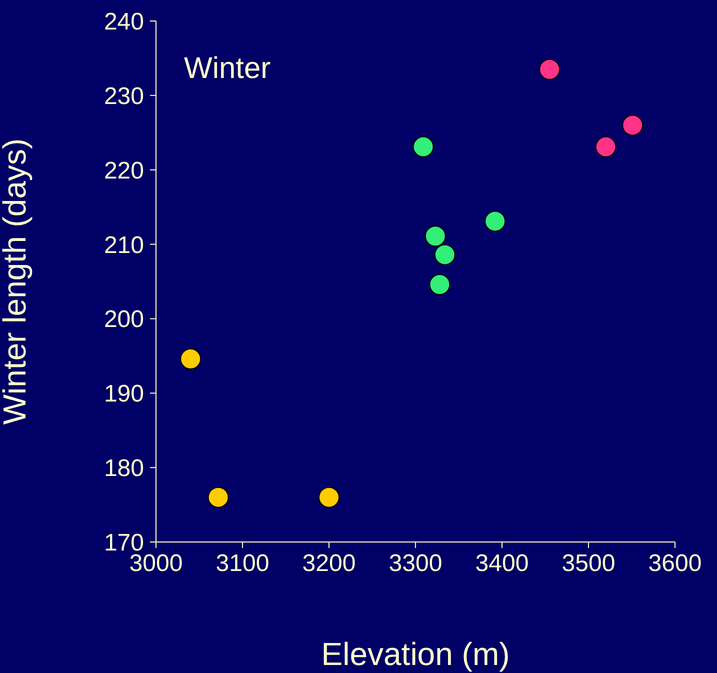  Describe the element at coordinates (124, 22) in the screenshot. I see `y-tick-label: 240` at that location.